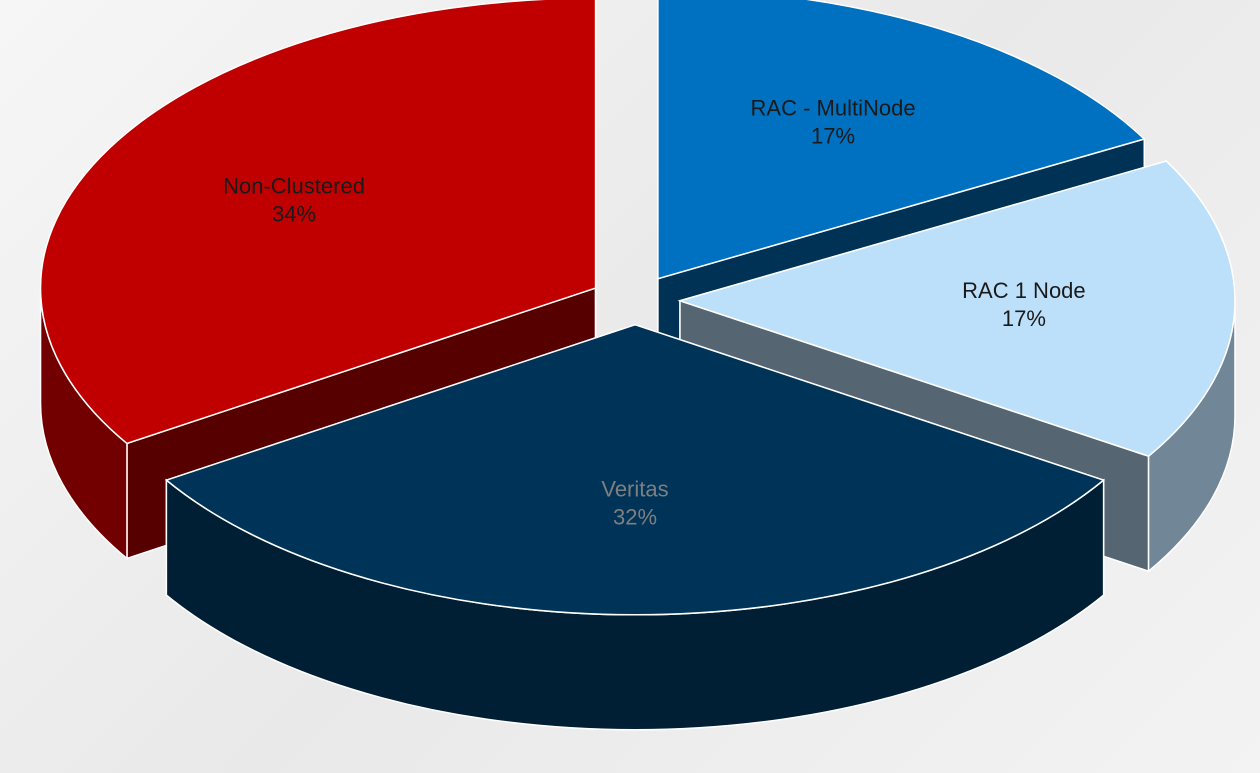 The image size is (1260, 773). Describe the element at coordinates (833, 108) in the screenshot. I see `slice-label: RAC - MultiNode` at that location.